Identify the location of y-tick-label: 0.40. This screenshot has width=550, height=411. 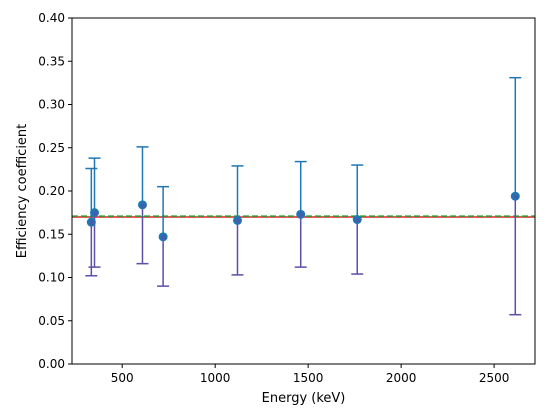
(51, 18).